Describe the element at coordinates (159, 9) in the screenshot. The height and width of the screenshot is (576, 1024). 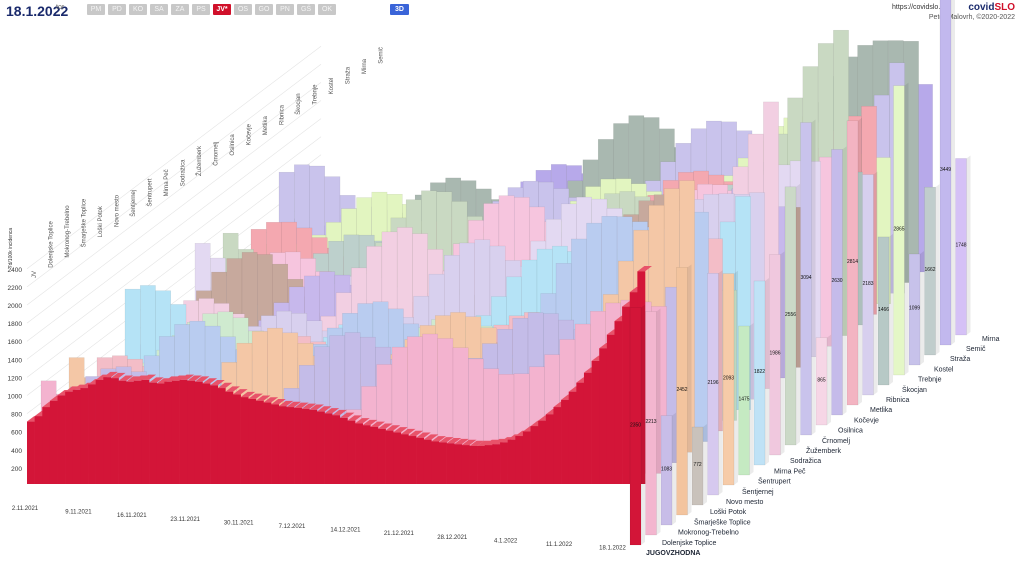
I see `region-button-sa: SA` at that location.